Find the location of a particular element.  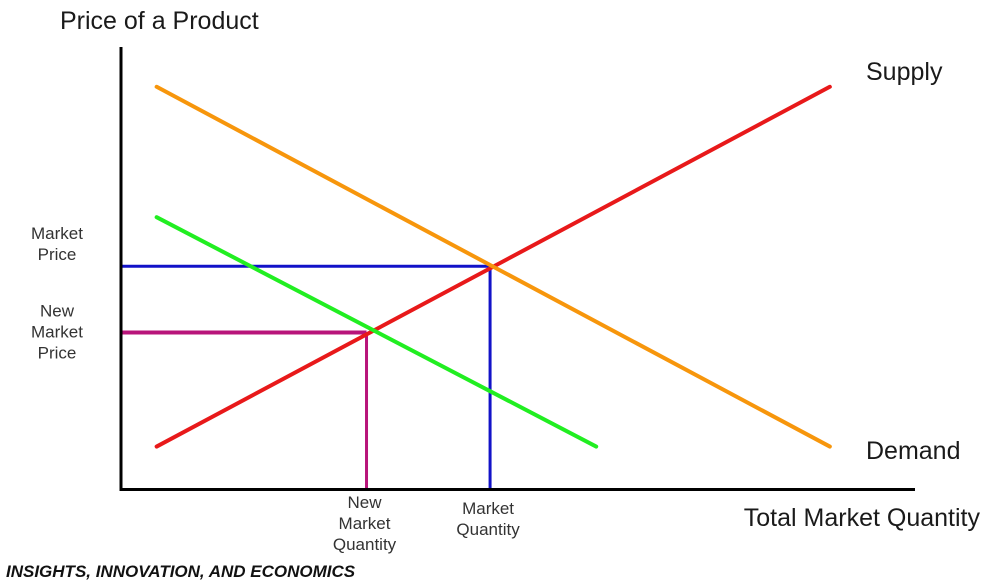

x-axis-label: Total Market Quantity is located at coordinates (862, 518).